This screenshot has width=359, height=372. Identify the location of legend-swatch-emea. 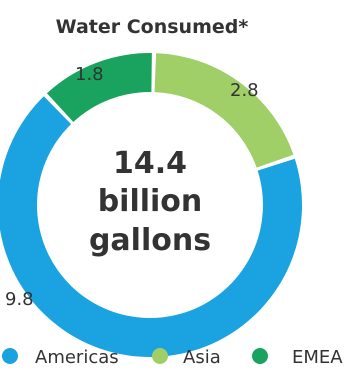
(260, 356).